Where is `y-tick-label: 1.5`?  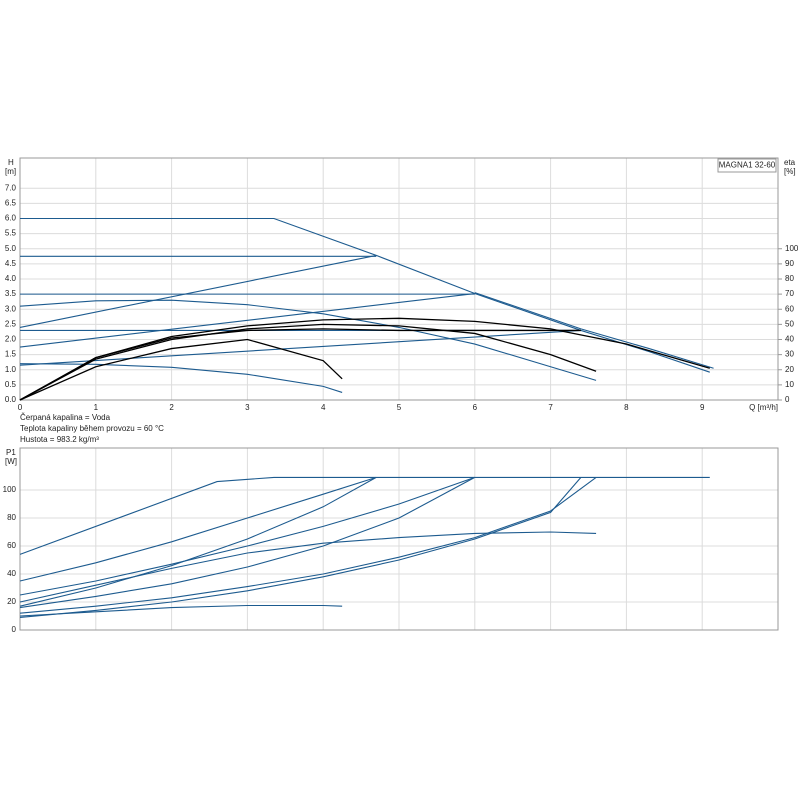
y-tick-label: 1.5 is located at coordinates (11, 354).